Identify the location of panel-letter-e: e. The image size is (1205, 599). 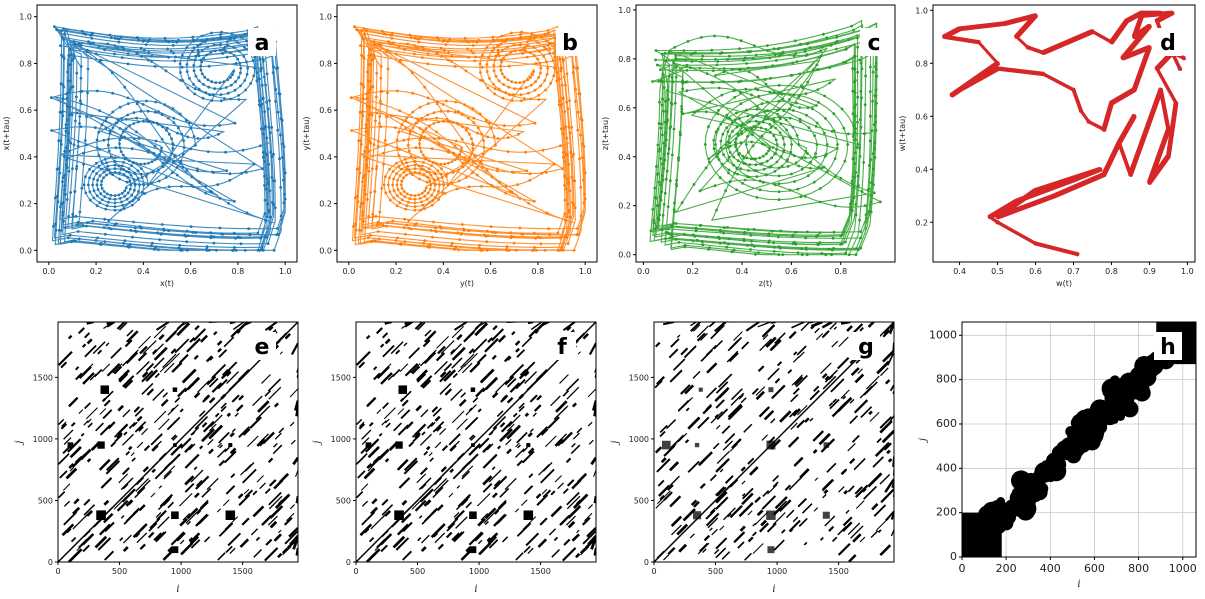
(262, 347).